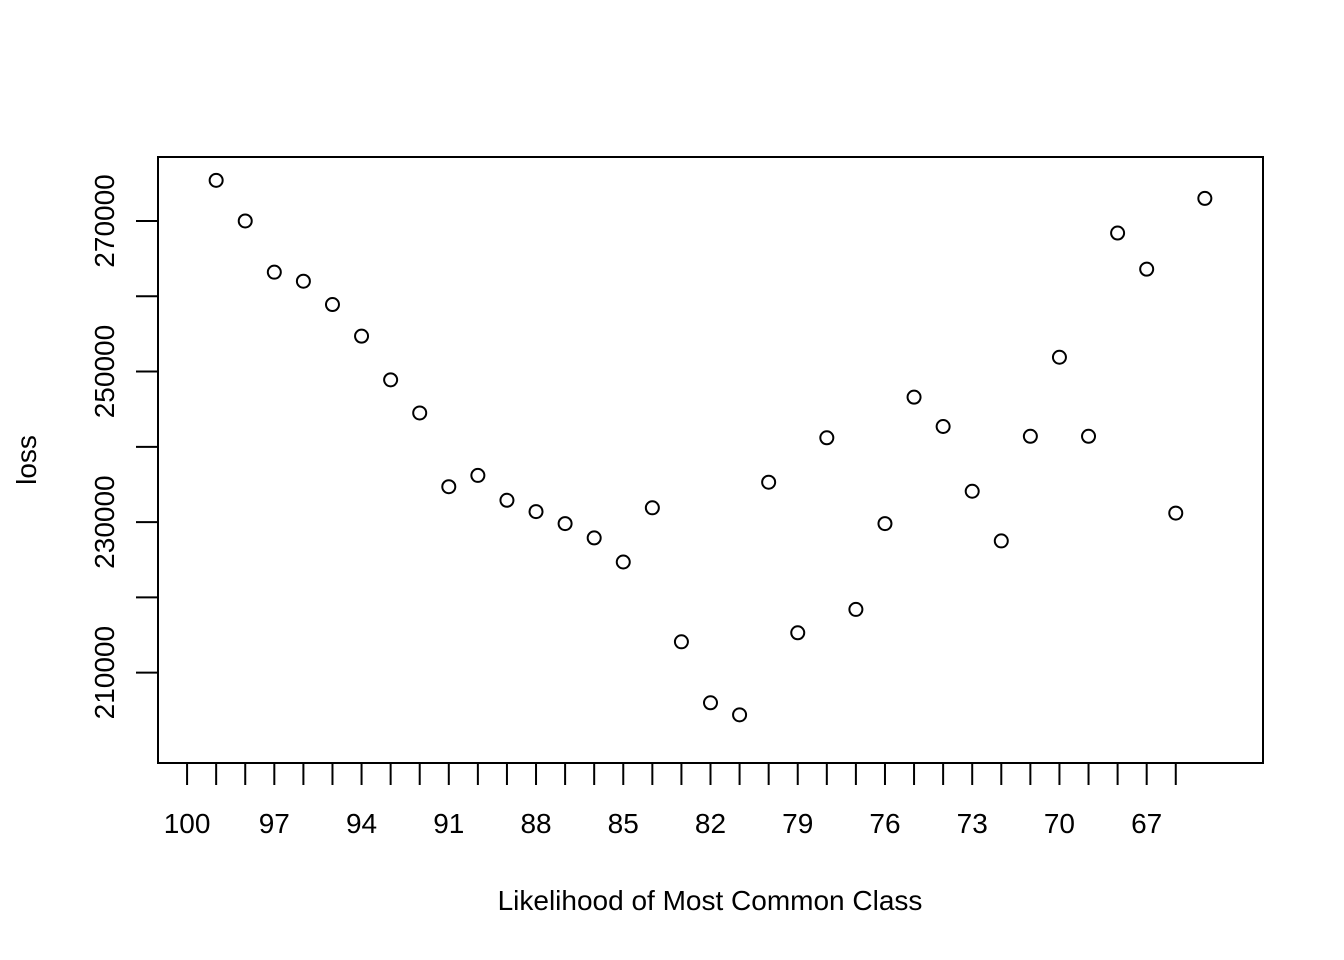  I want to click on x-tick-label: 67, so click(1146, 823).